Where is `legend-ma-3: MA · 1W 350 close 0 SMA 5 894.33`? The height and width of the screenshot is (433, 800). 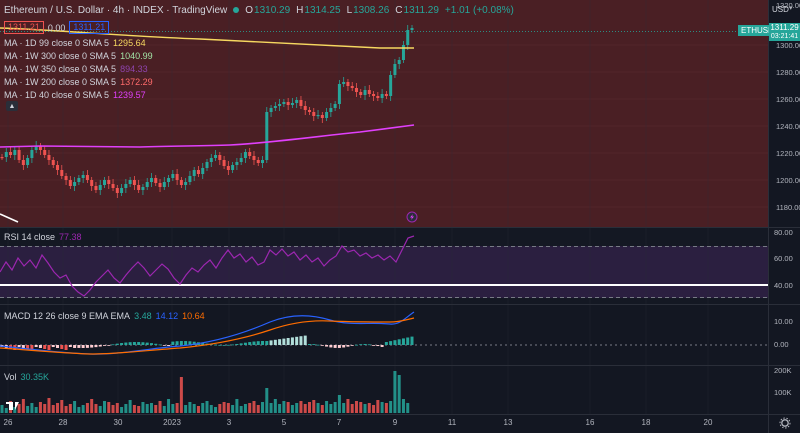
legend-ma-3: MA · 1W 350 close 0 SMA 5 894.33 is located at coordinates (76, 68).